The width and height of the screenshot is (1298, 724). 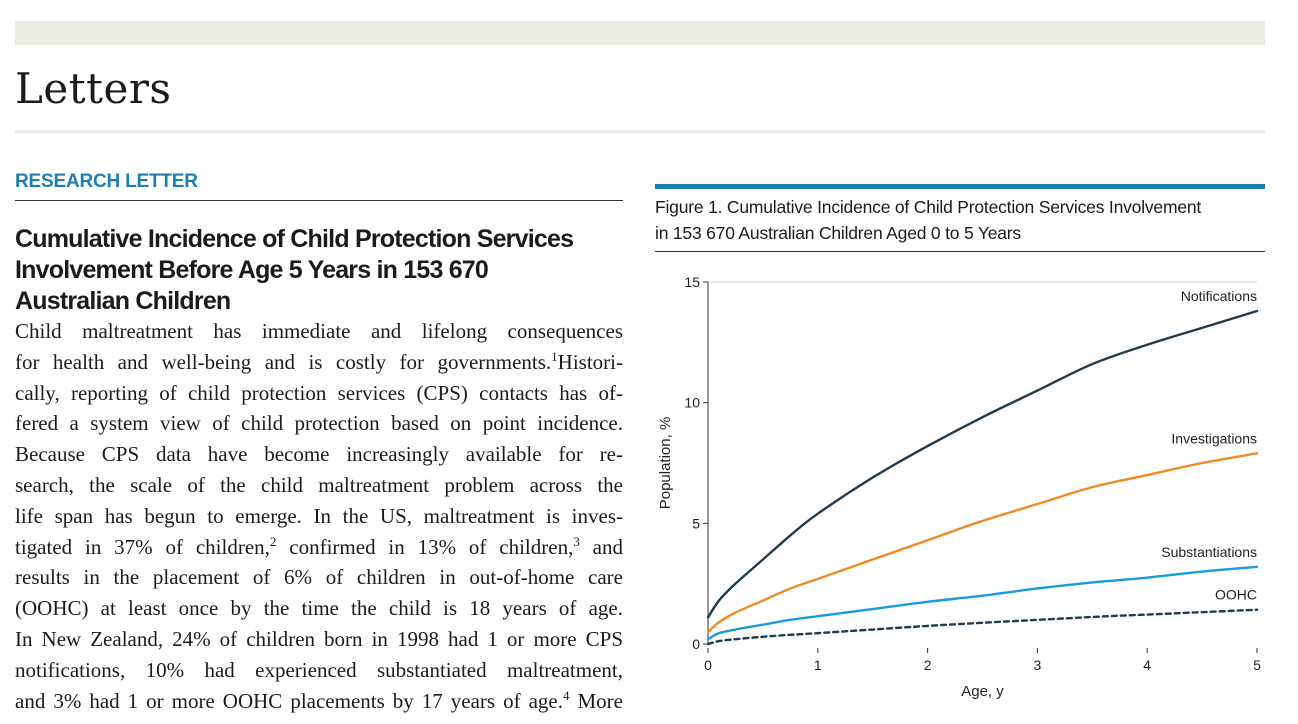 What do you see at coordinates (566, 695) in the screenshot?
I see `citation-superscript: 4` at bounding box center [566, 695].